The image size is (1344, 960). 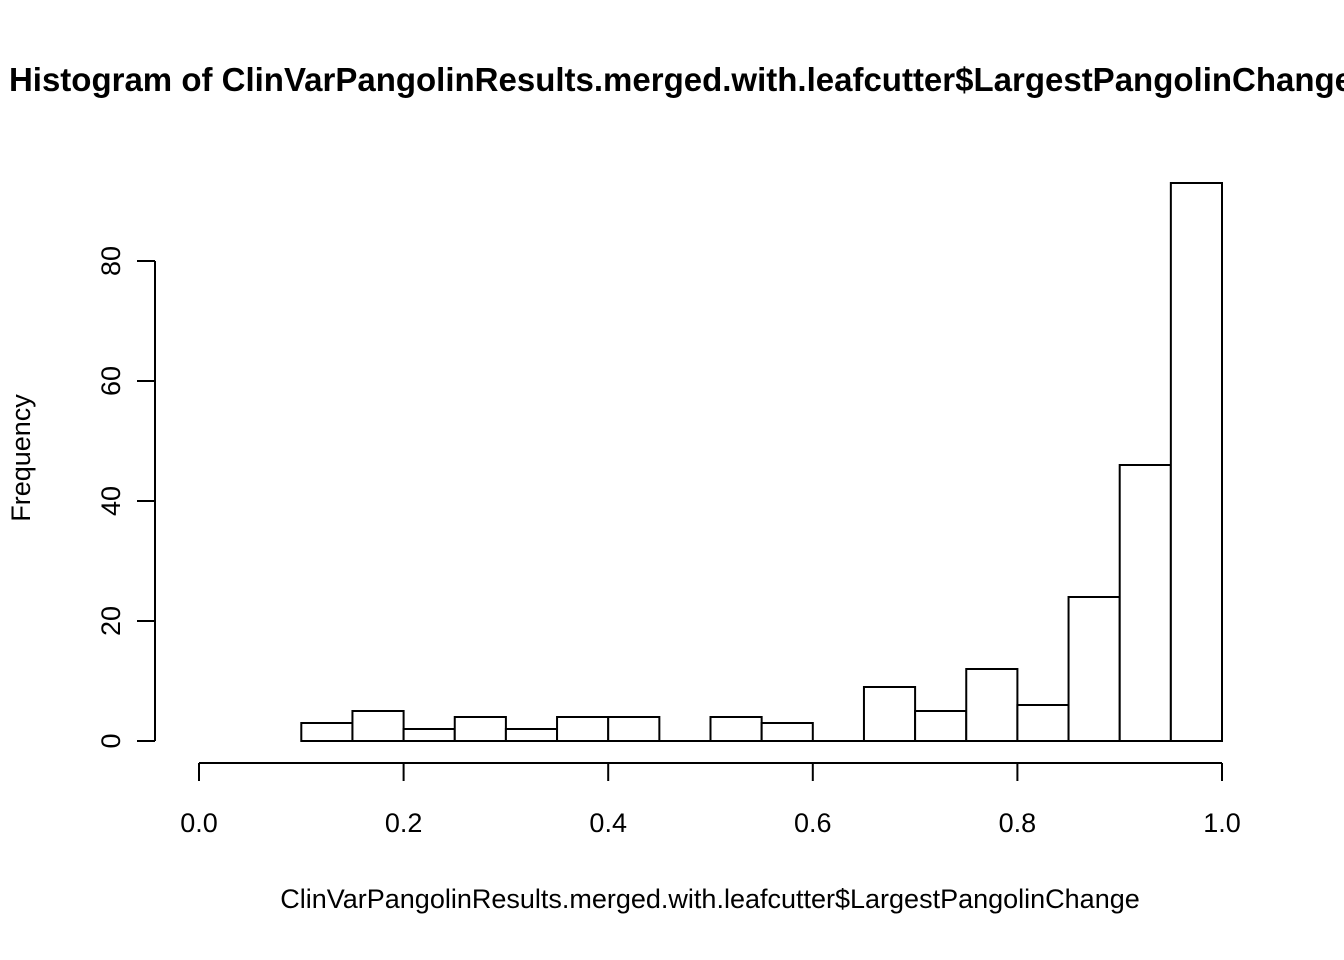 I want to click on x-tick-label: 0.6, so click(x=813, y=823).